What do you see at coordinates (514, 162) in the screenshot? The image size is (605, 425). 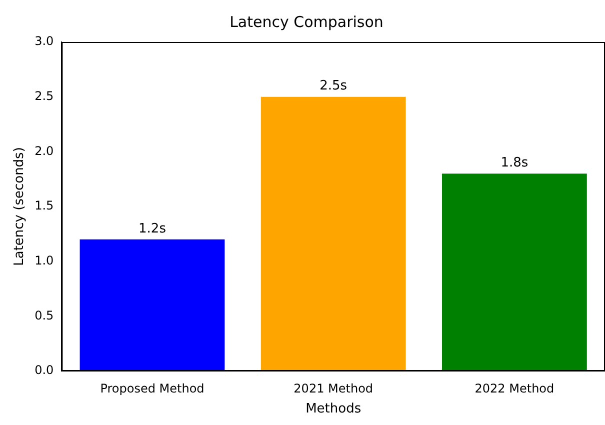 I see `data-label: 1.8s` at bounding box center [514, 162].